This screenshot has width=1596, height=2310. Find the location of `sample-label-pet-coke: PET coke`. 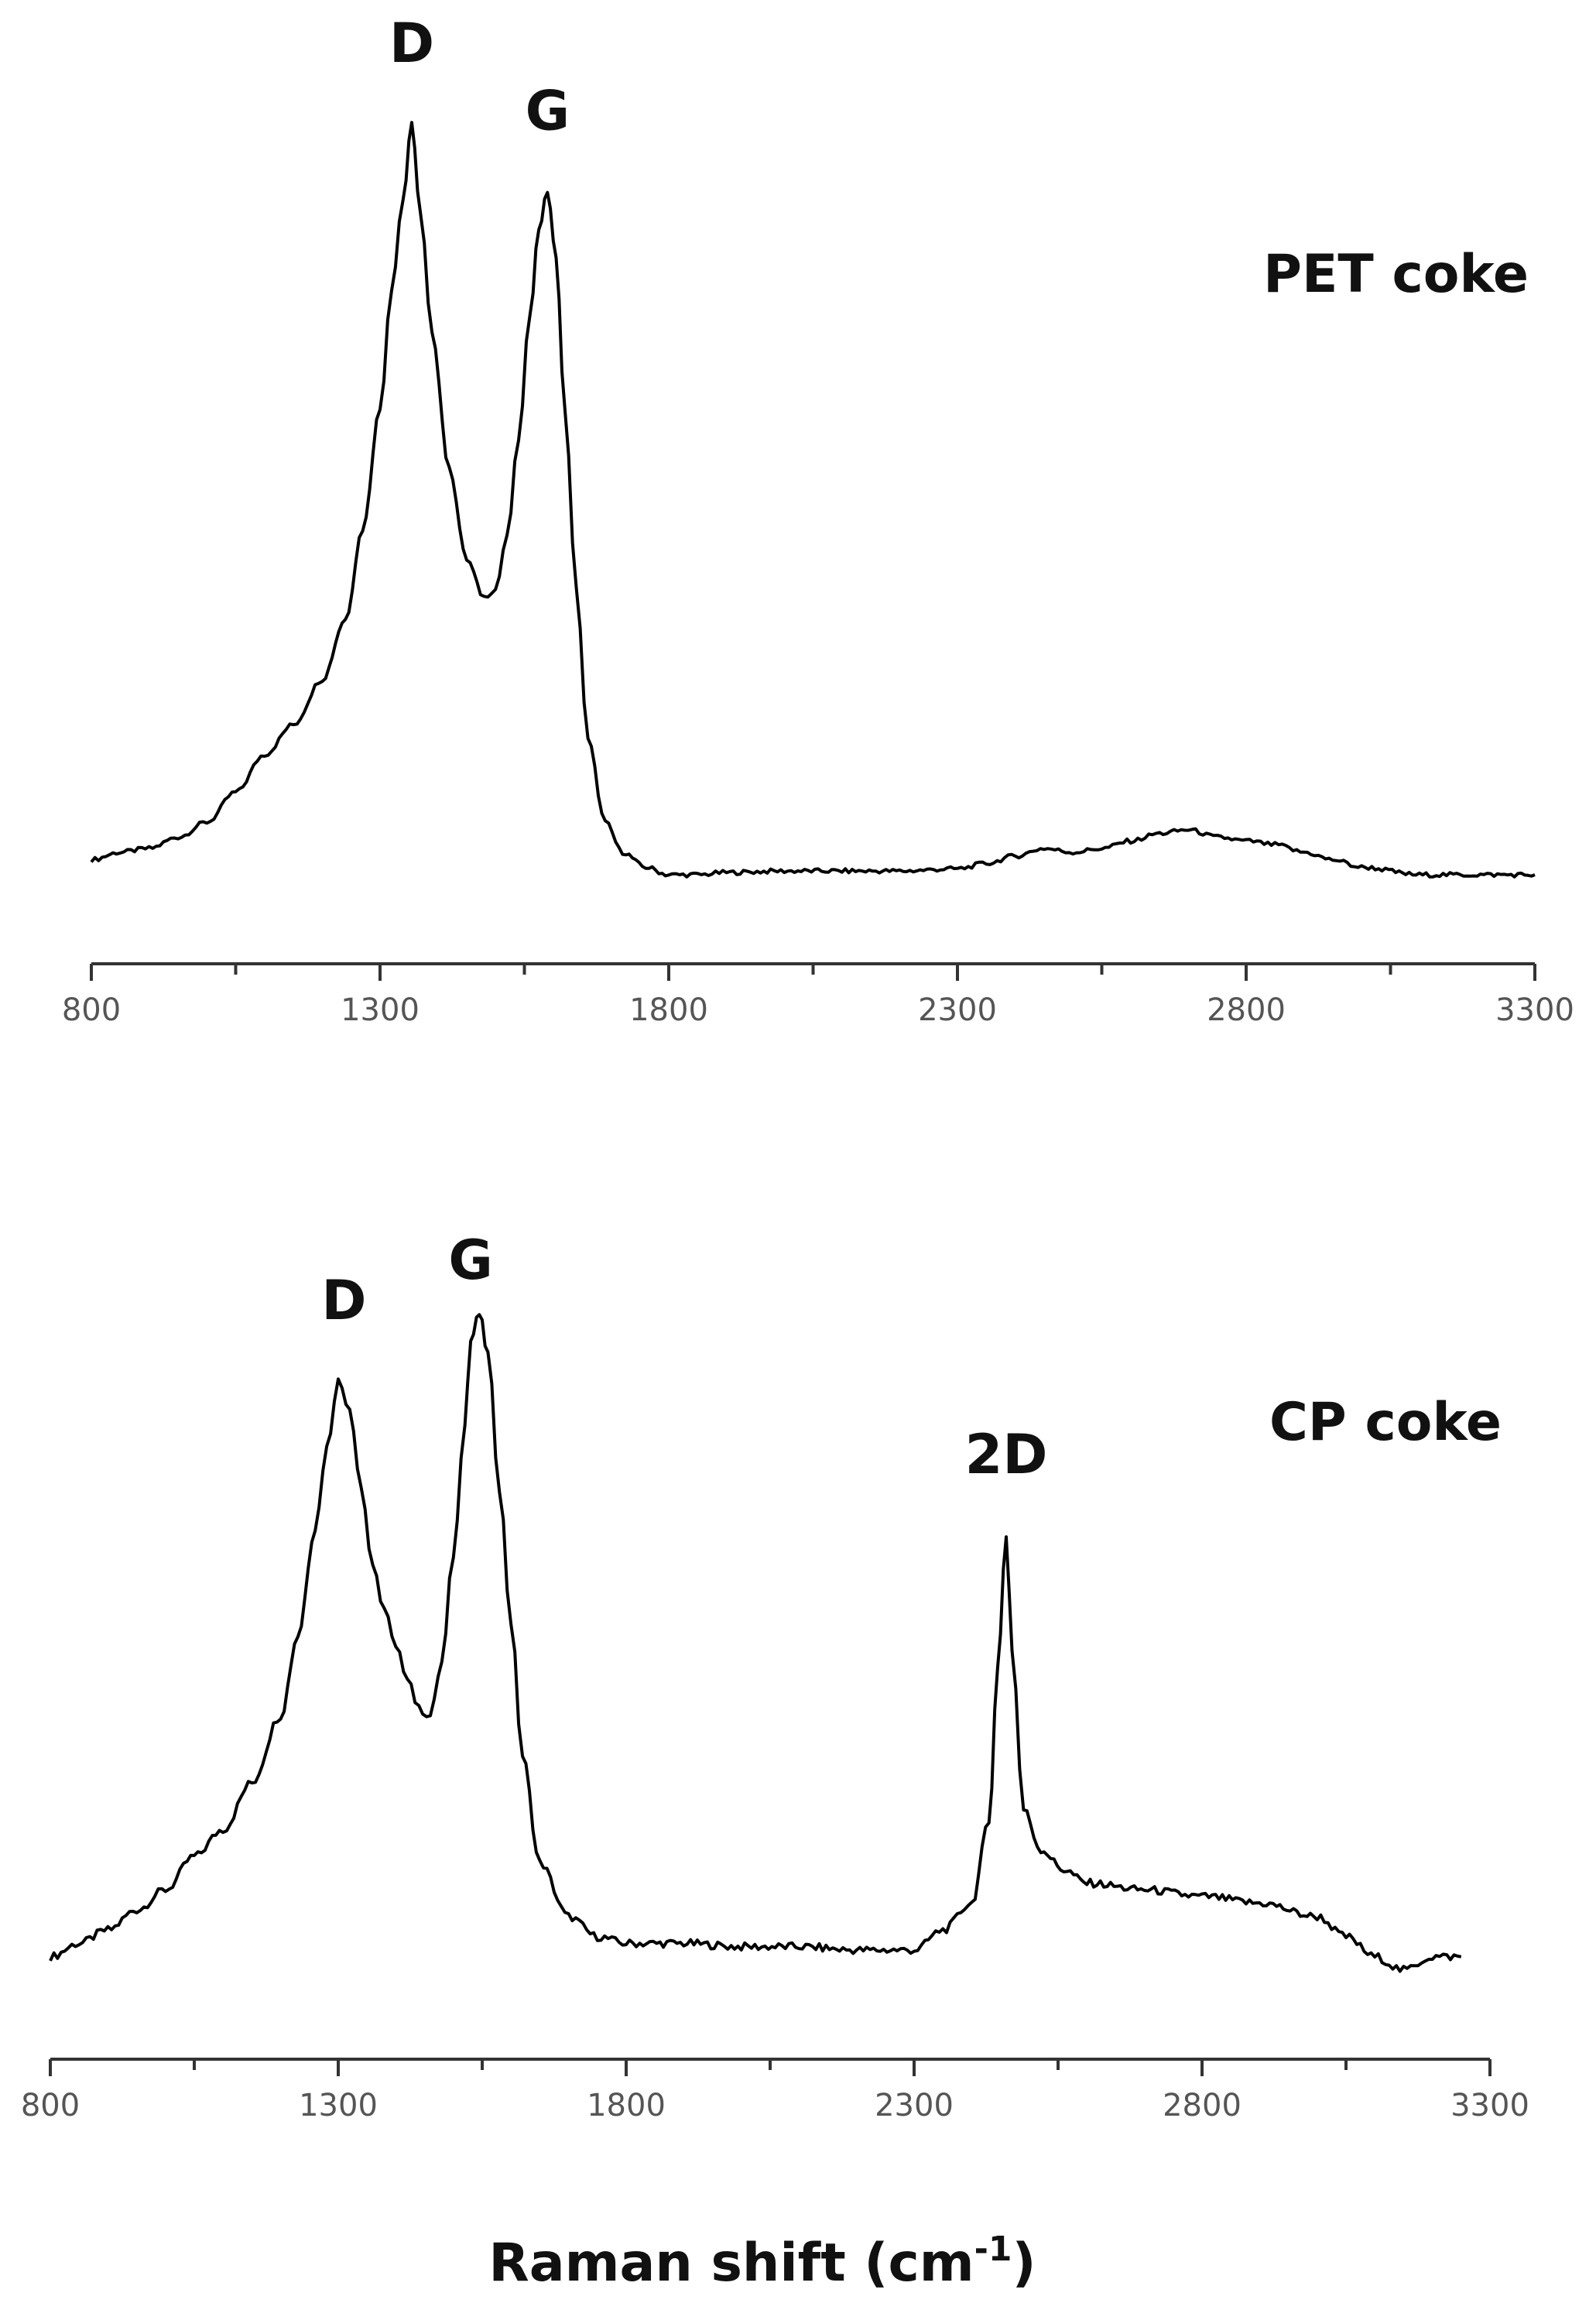

sample-label-pet-coke: PET coke is located at coordinates (1396, 274).